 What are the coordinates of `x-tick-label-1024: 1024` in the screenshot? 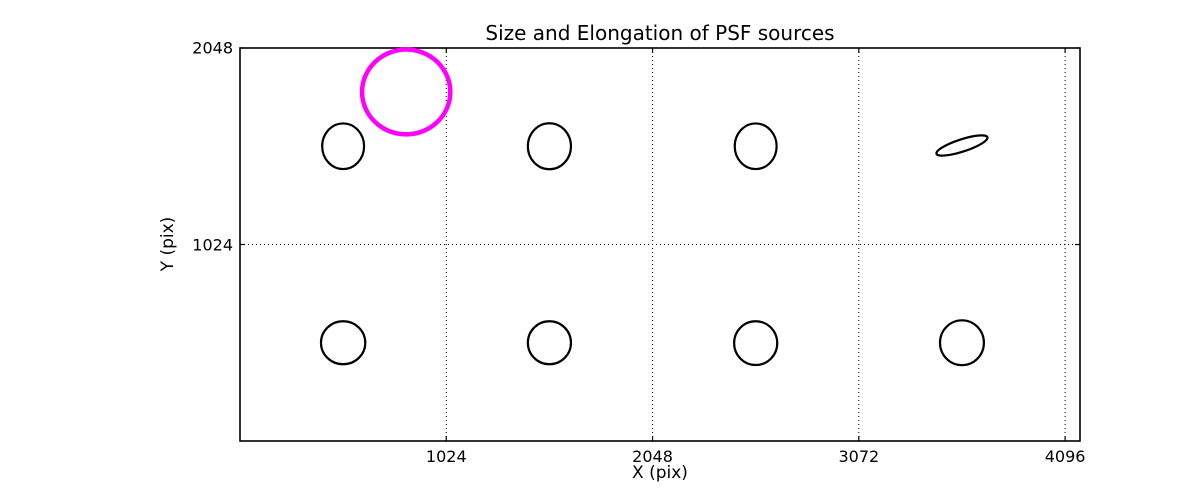 It's located at (446, 456).